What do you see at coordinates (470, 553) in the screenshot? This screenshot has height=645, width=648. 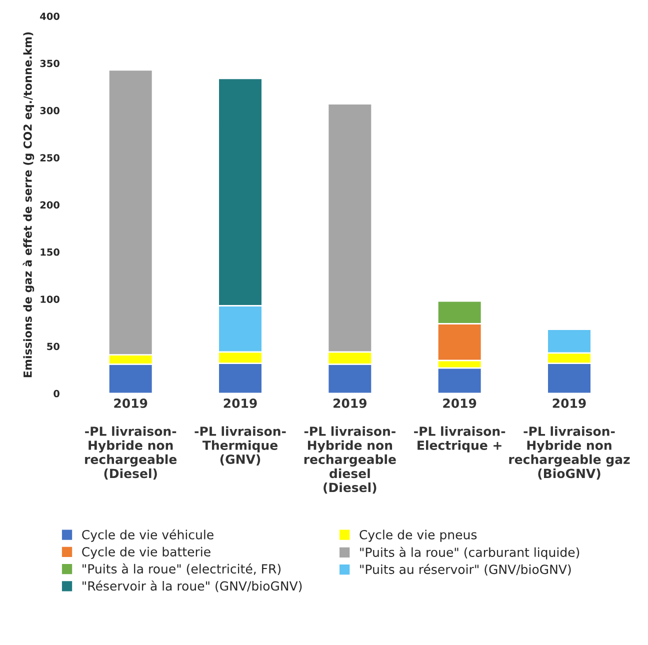 I see `legend-label: "Puits à la roue" (carburant liquide)` at bounding box center [470, 553].